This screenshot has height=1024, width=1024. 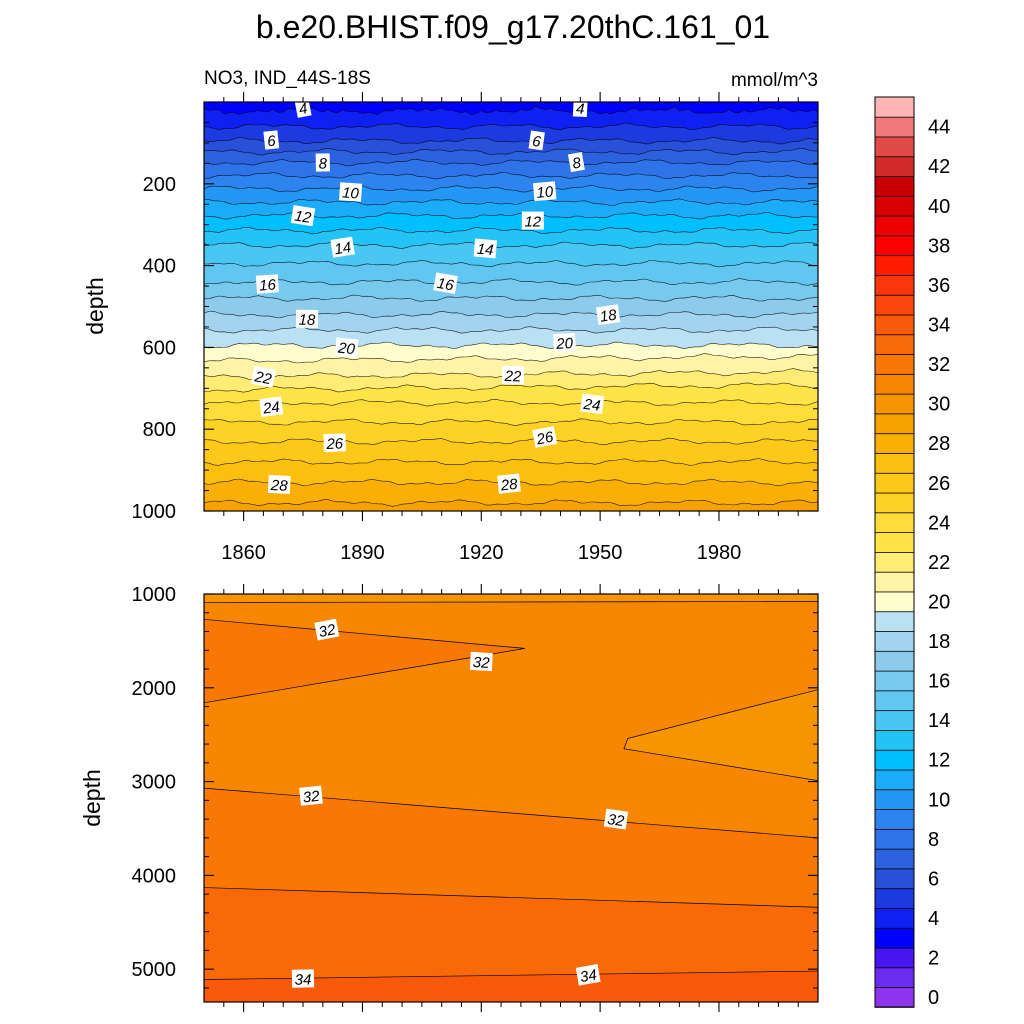 I want to click on x-tick-label: 1890, so click(x=362, y=553).